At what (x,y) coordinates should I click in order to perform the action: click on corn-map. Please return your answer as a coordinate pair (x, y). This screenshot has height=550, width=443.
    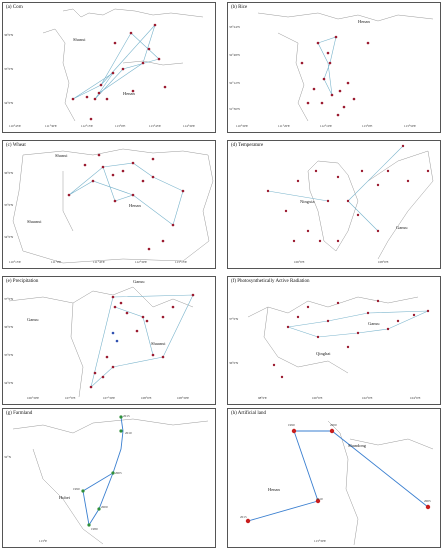
    Looking at the image, I should click on (123, 65).